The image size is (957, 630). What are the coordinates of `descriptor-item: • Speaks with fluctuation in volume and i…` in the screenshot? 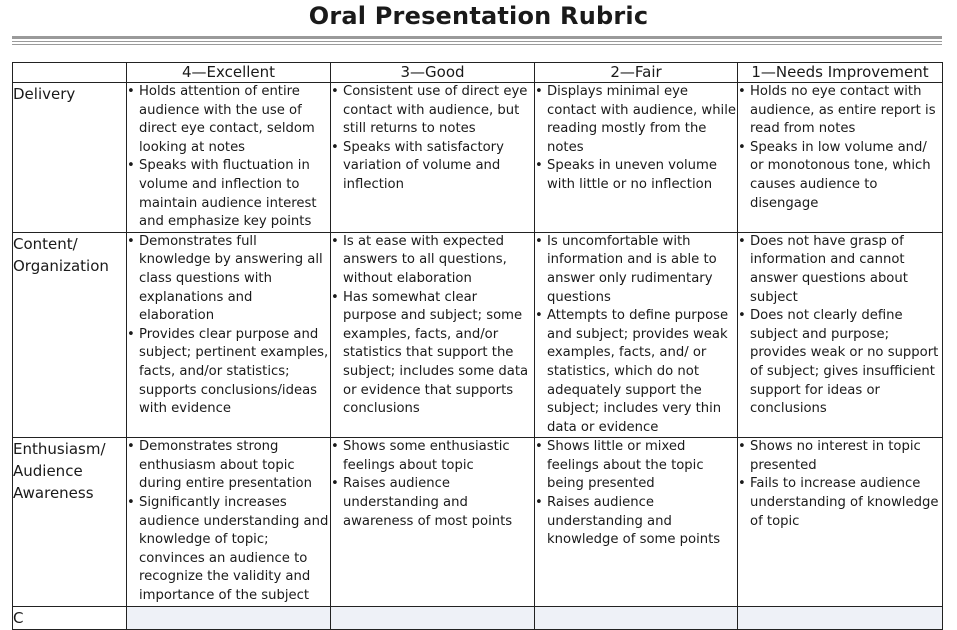 It's located at (228, 194).